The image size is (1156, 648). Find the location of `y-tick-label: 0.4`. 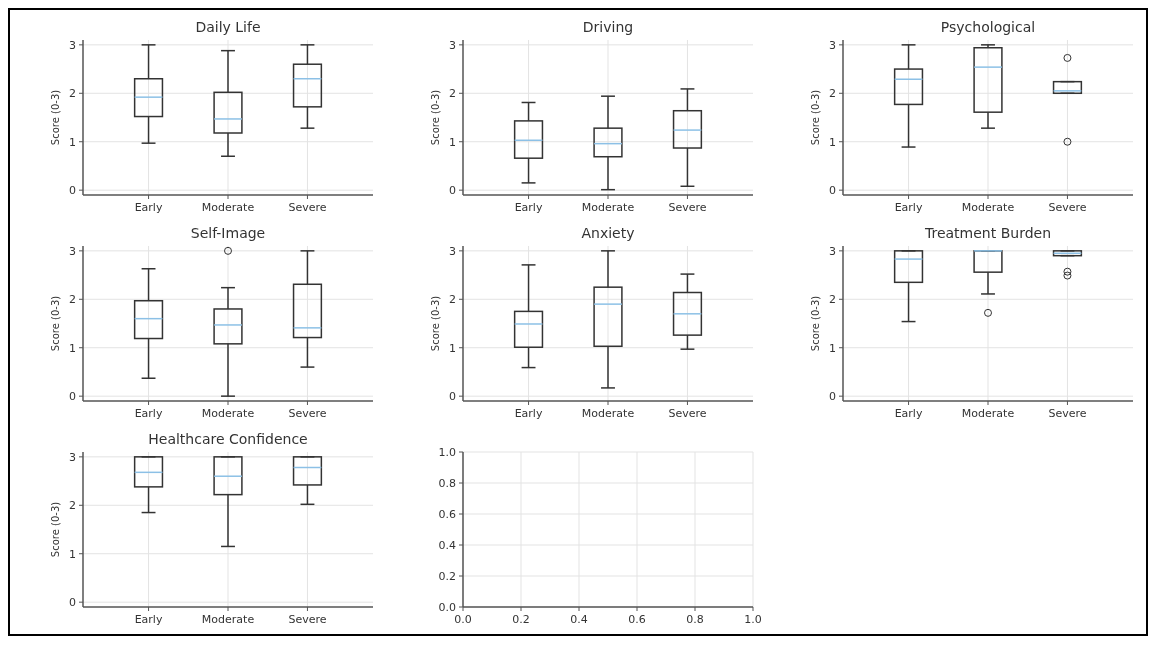

y-tick-label: 0.4 is located at coordinates (447, 545).